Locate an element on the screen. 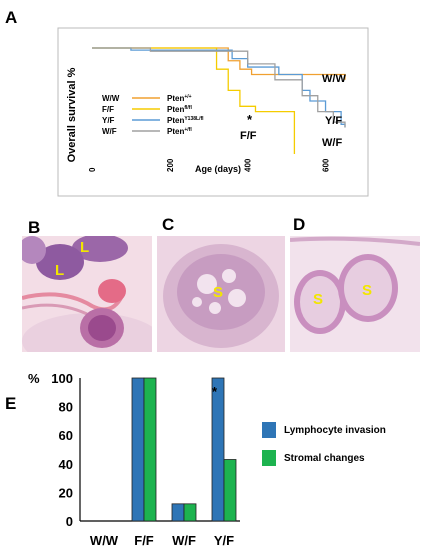 The image size is (425, 550). survival-xtick-0: 0 is located at coordinates (92, 169).